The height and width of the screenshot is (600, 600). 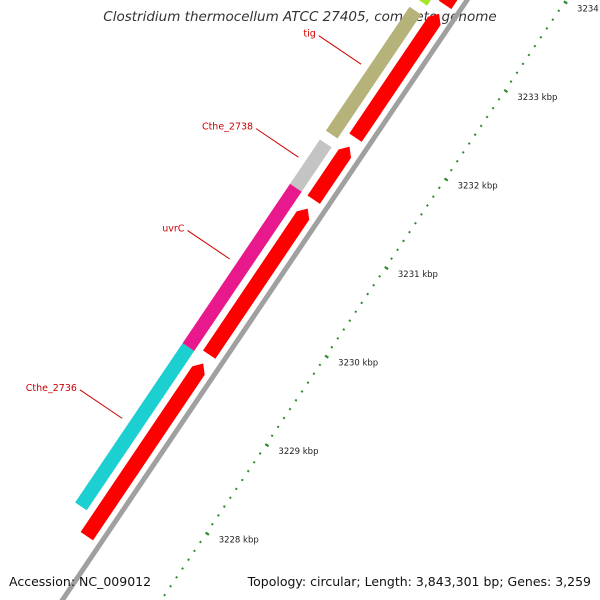 I want to click on uvrc-gene-feature, so click(x=242, y=267).